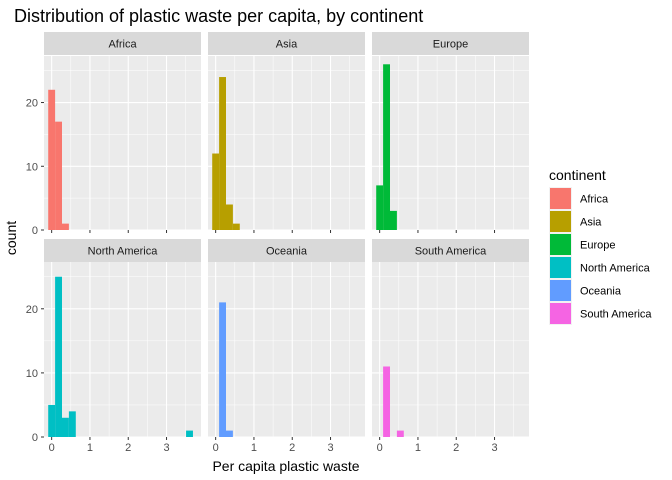 The height and width of the screenshot is (480, 672). Describe the element at coordinates (601, 292) in the screenshot. I see `legend-label: Oceania` at that location.